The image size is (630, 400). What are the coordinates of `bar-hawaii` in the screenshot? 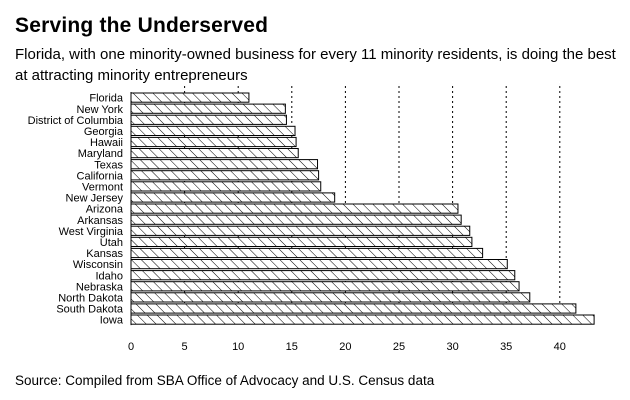 It's located at (213, 142).